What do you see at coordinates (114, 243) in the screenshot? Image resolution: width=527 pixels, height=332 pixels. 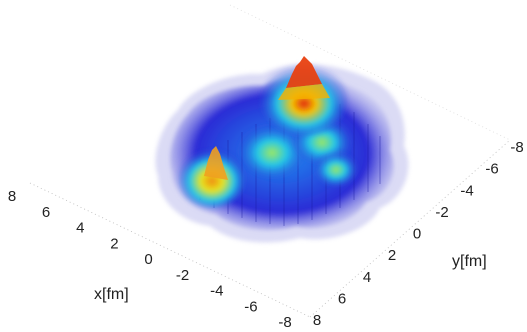 I see `x-tick-label: 2` at bounding box center [114, 243].